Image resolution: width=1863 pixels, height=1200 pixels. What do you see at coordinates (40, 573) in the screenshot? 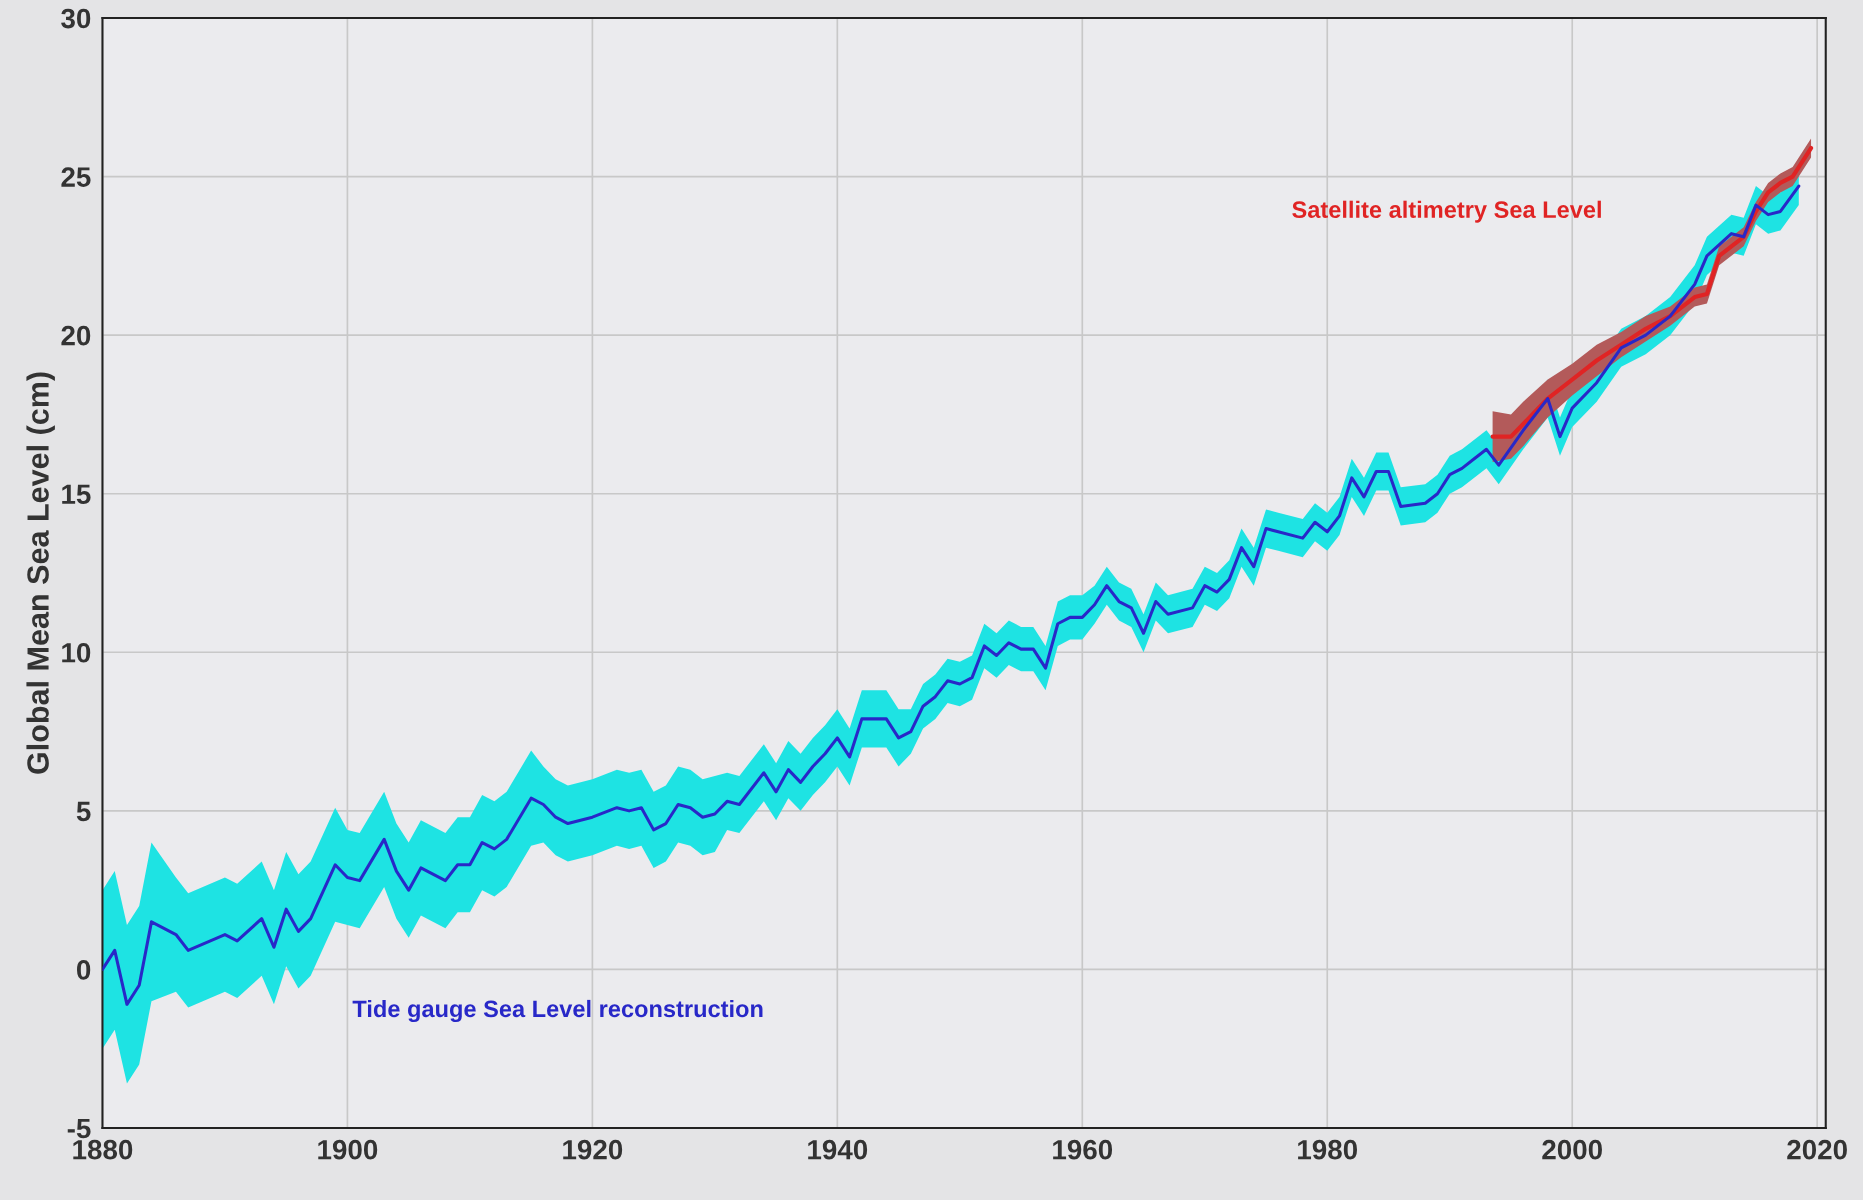
I see `y-axis-title: Global Mean Sea Level (cm)` at bounding box center [40, 573].